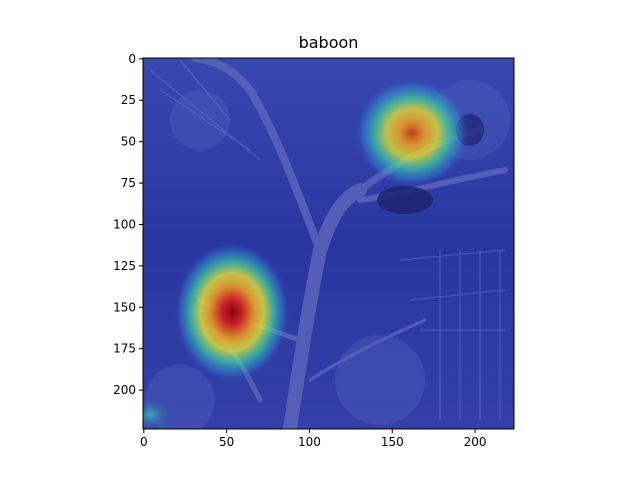  I want to click on y-tick-label: 75, so click(128, 183).